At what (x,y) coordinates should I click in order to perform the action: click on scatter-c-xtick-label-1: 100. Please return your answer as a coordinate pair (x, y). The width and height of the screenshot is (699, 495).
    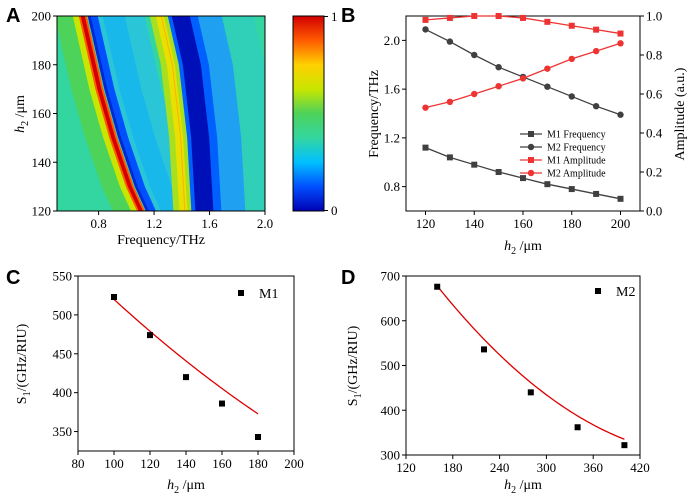
    Looking at the image, I should click on (114, 463).